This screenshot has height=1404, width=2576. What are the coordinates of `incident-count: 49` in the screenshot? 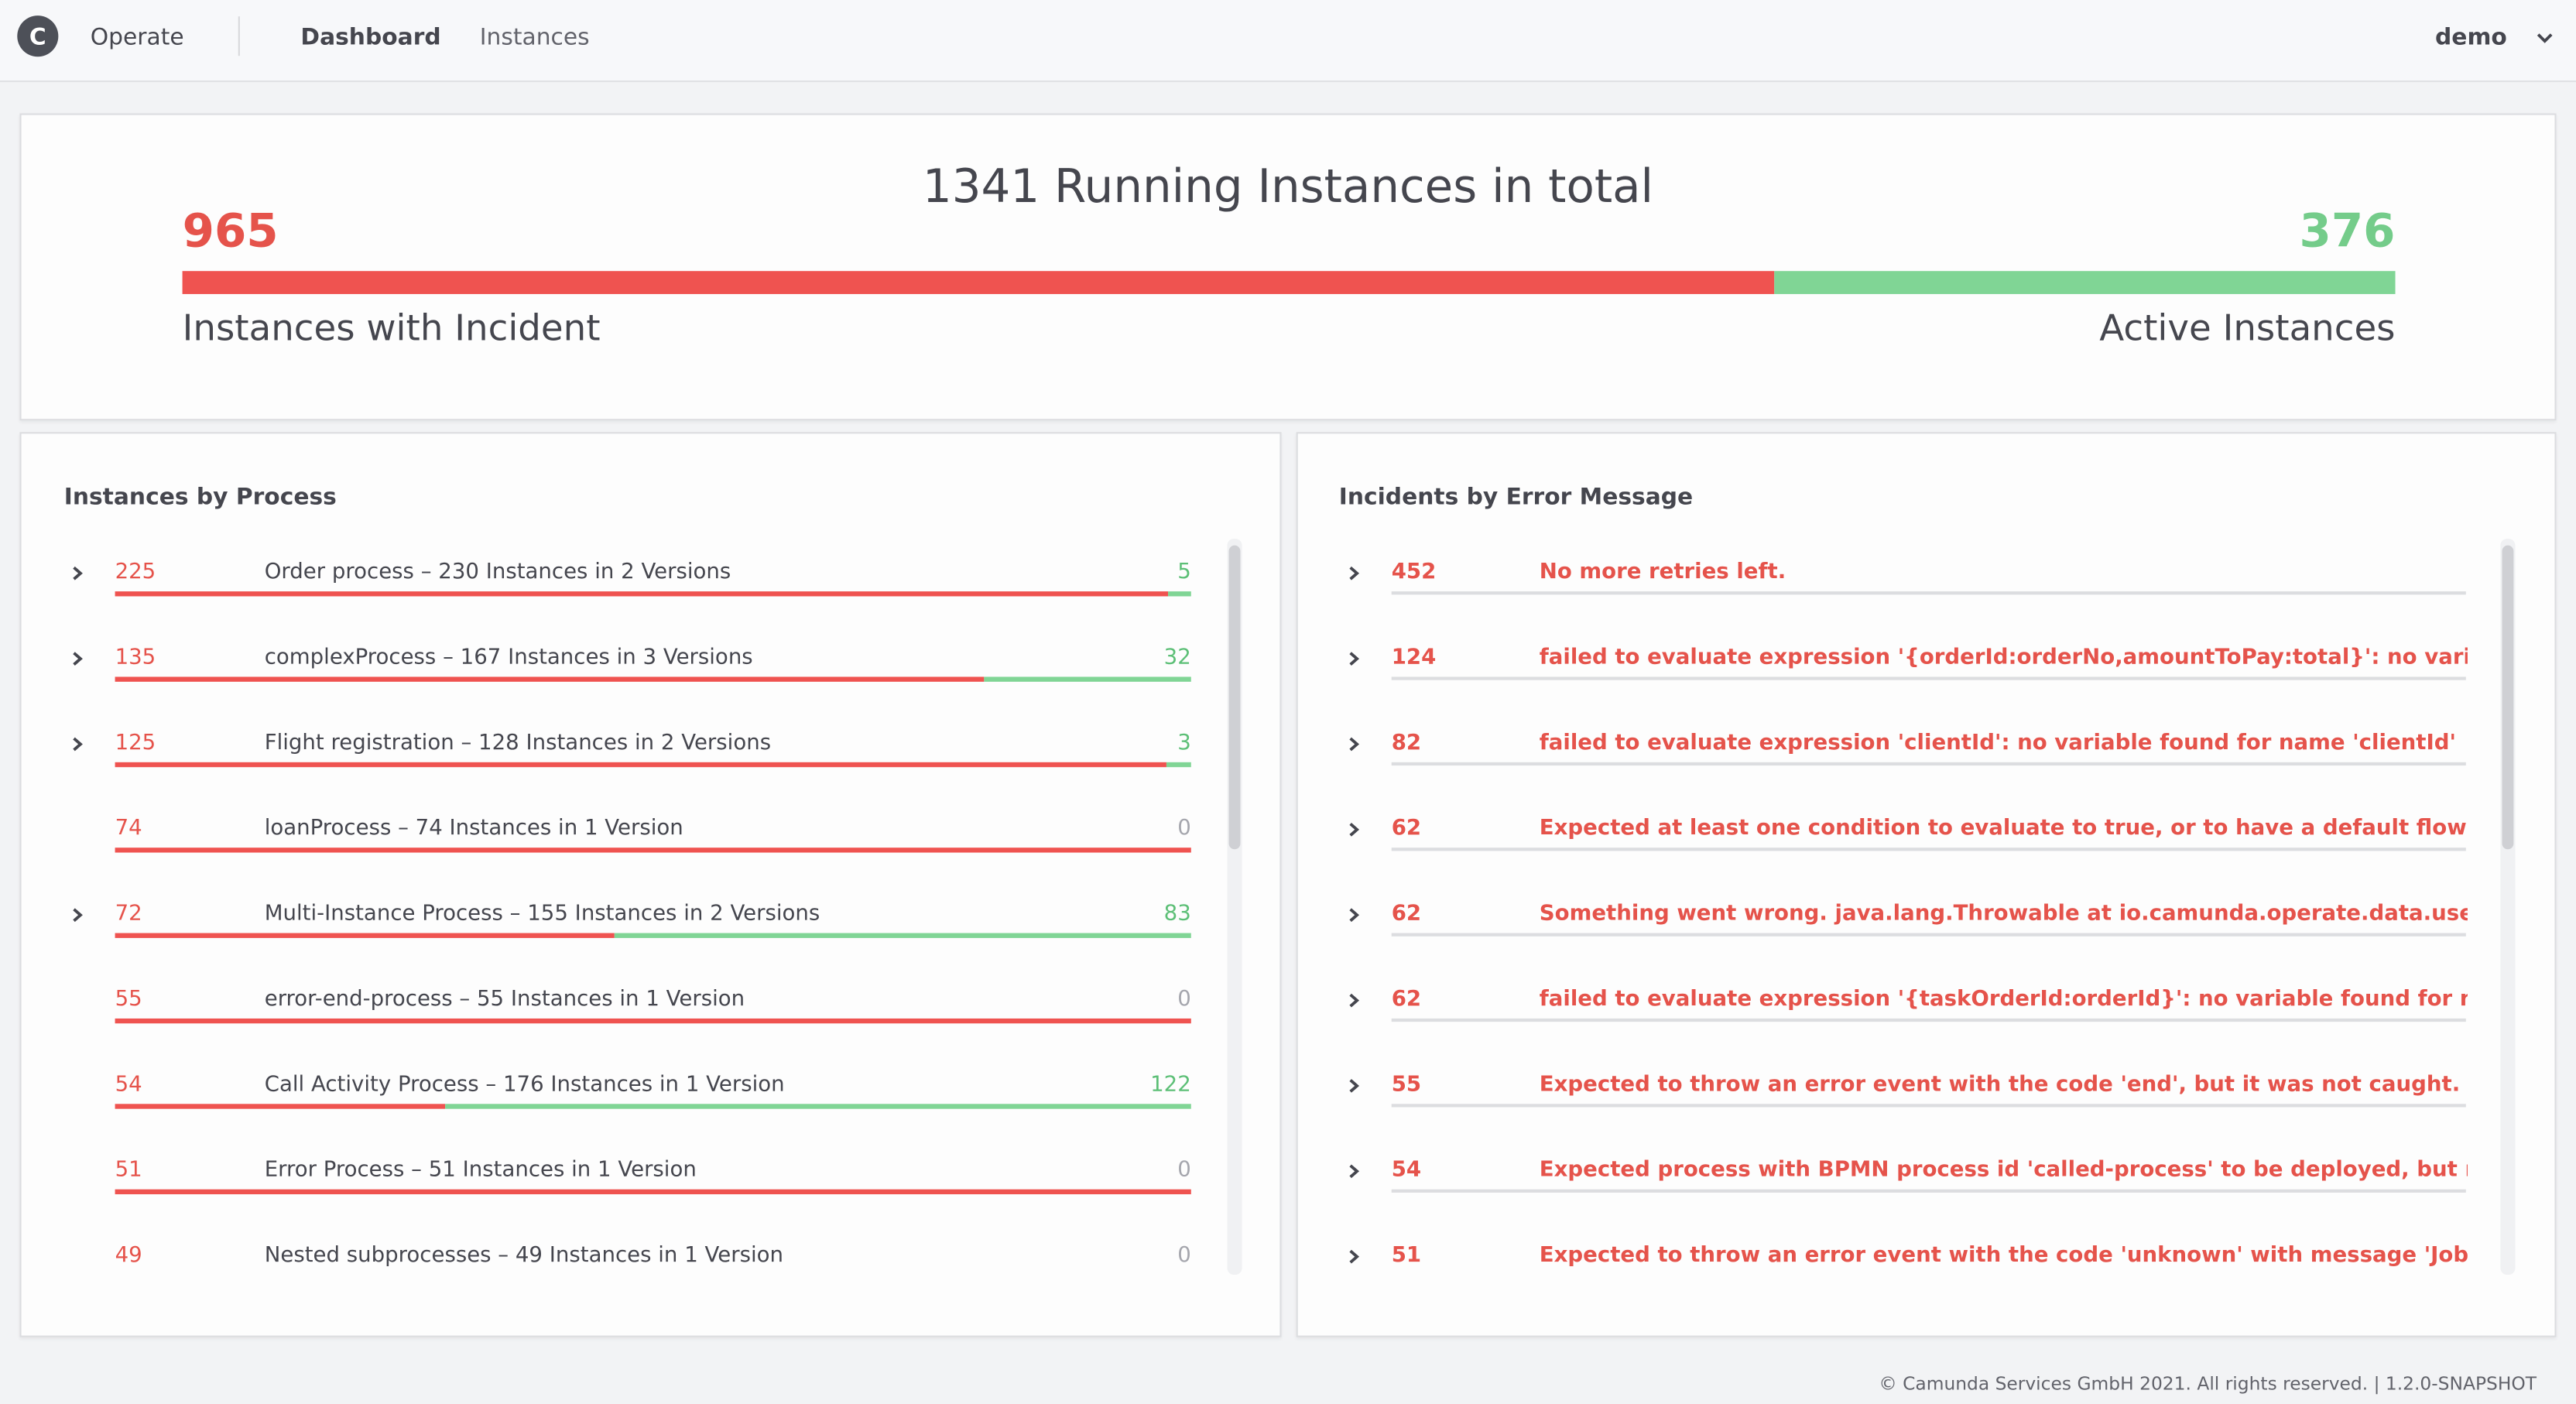 It's located at (128, 1256).